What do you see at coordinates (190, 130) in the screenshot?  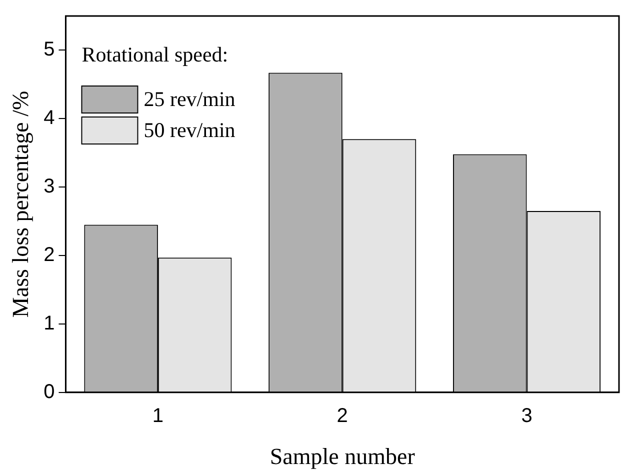 I see `legend-label: 50 rev/min` at bounding box center [190, 130].